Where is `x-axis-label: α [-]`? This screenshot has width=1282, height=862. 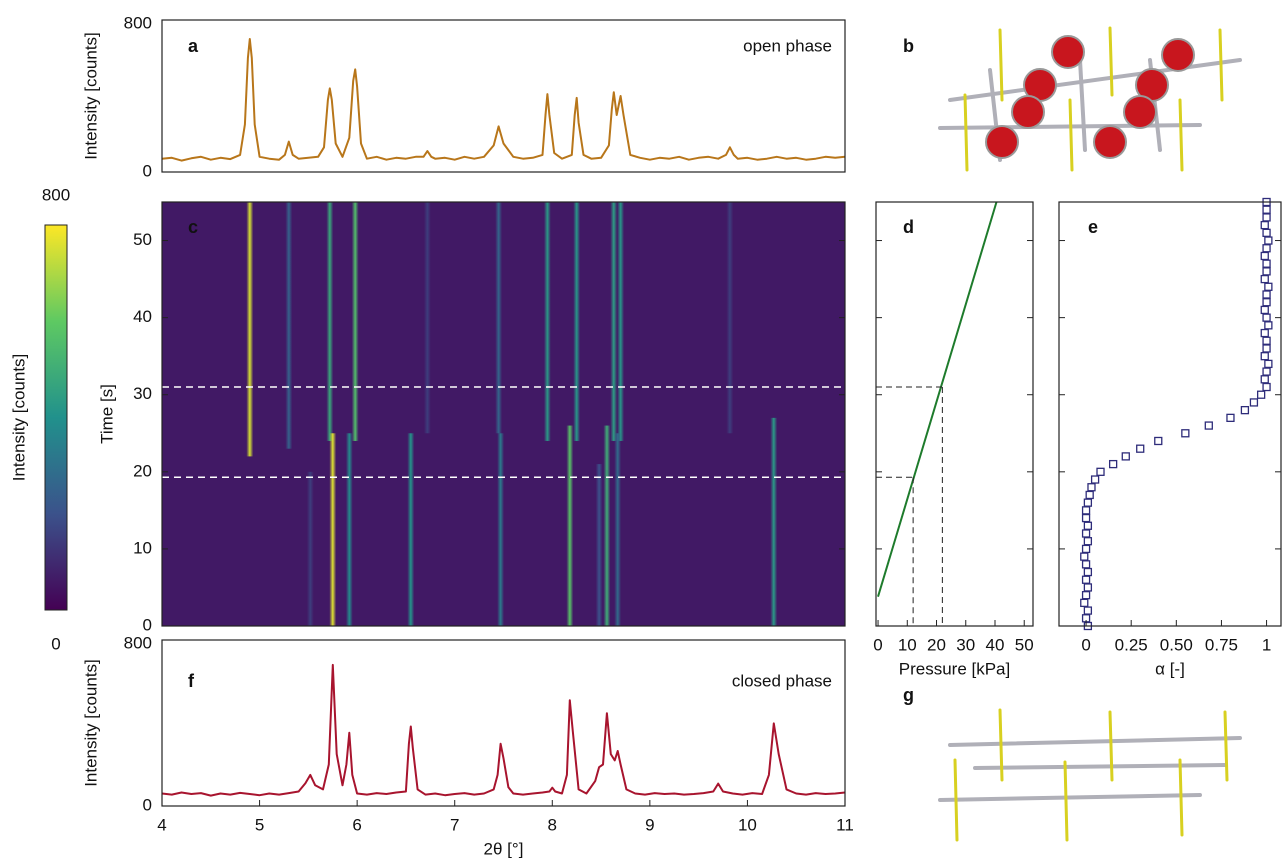
x-axis-label: α [-] is located at coordinates (1170, 668).